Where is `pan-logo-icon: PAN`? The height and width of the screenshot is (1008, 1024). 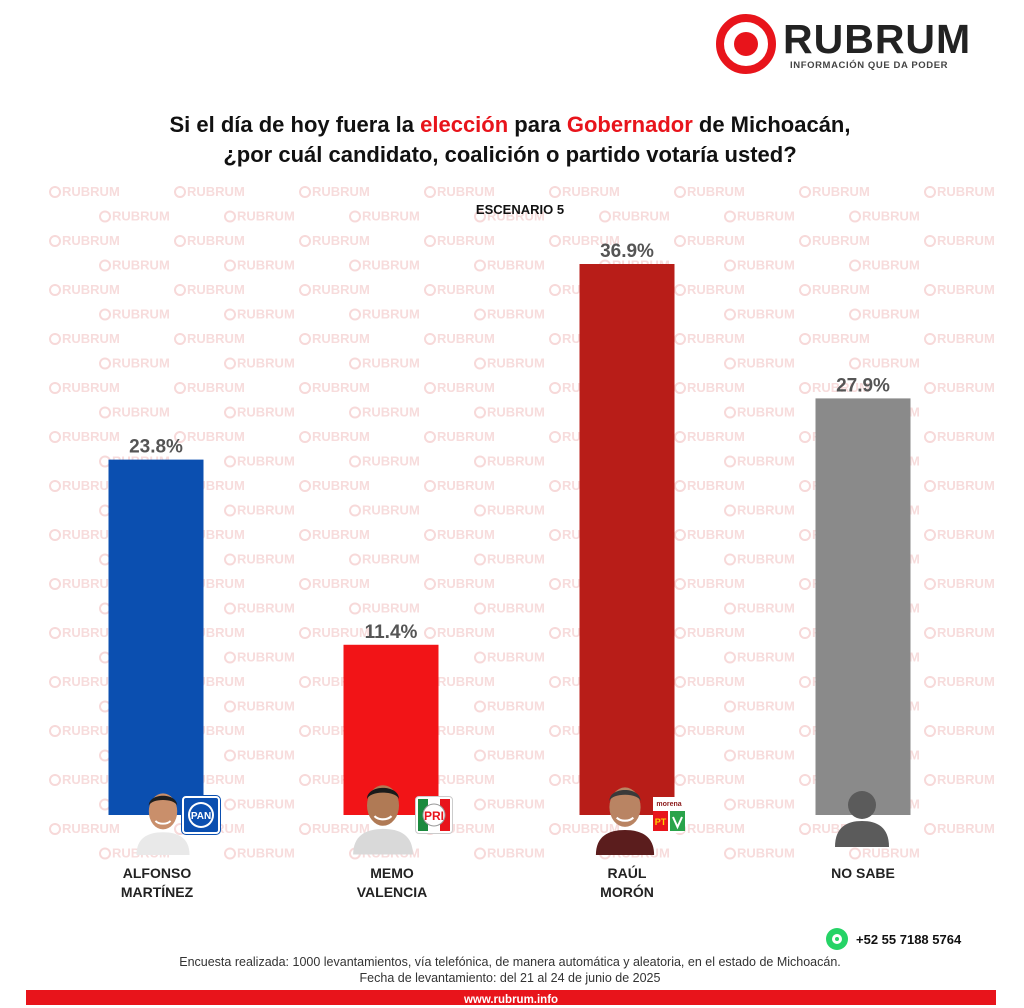
pan-logo-icon: PAN is located at coordinates (201, 815).